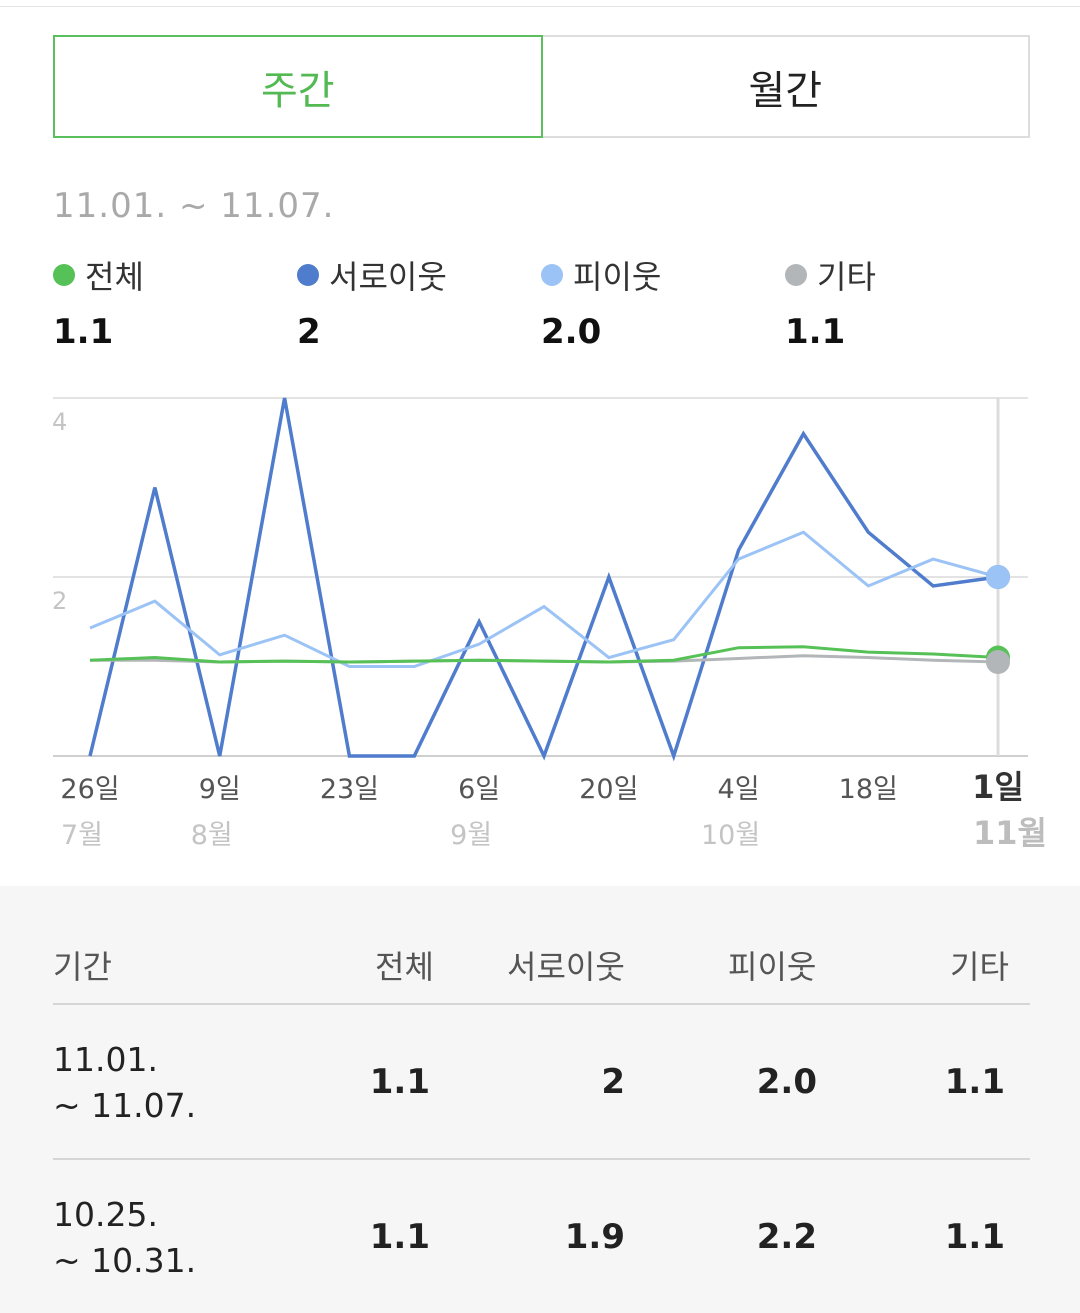  Describe the element at coordinates (739, 789) in the screenshot. I see `x-tick-label: 4일` at that location.